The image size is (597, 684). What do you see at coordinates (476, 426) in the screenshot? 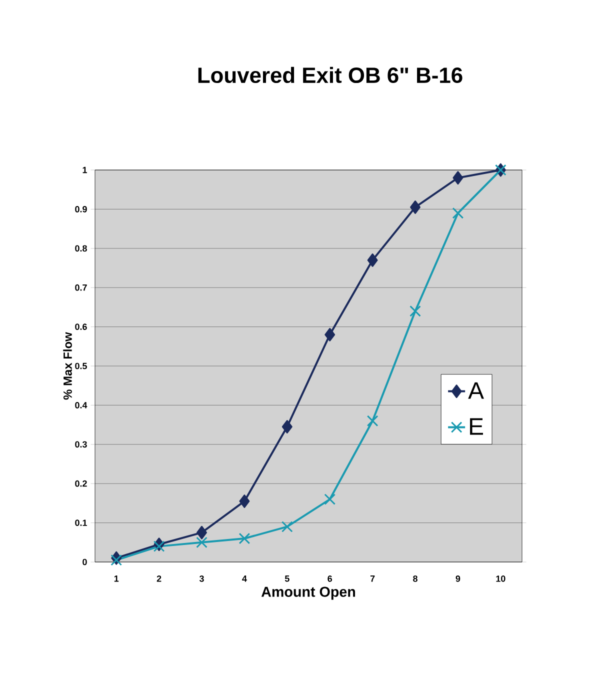
I see `legend-label: E` at bounding box center [476, 426].